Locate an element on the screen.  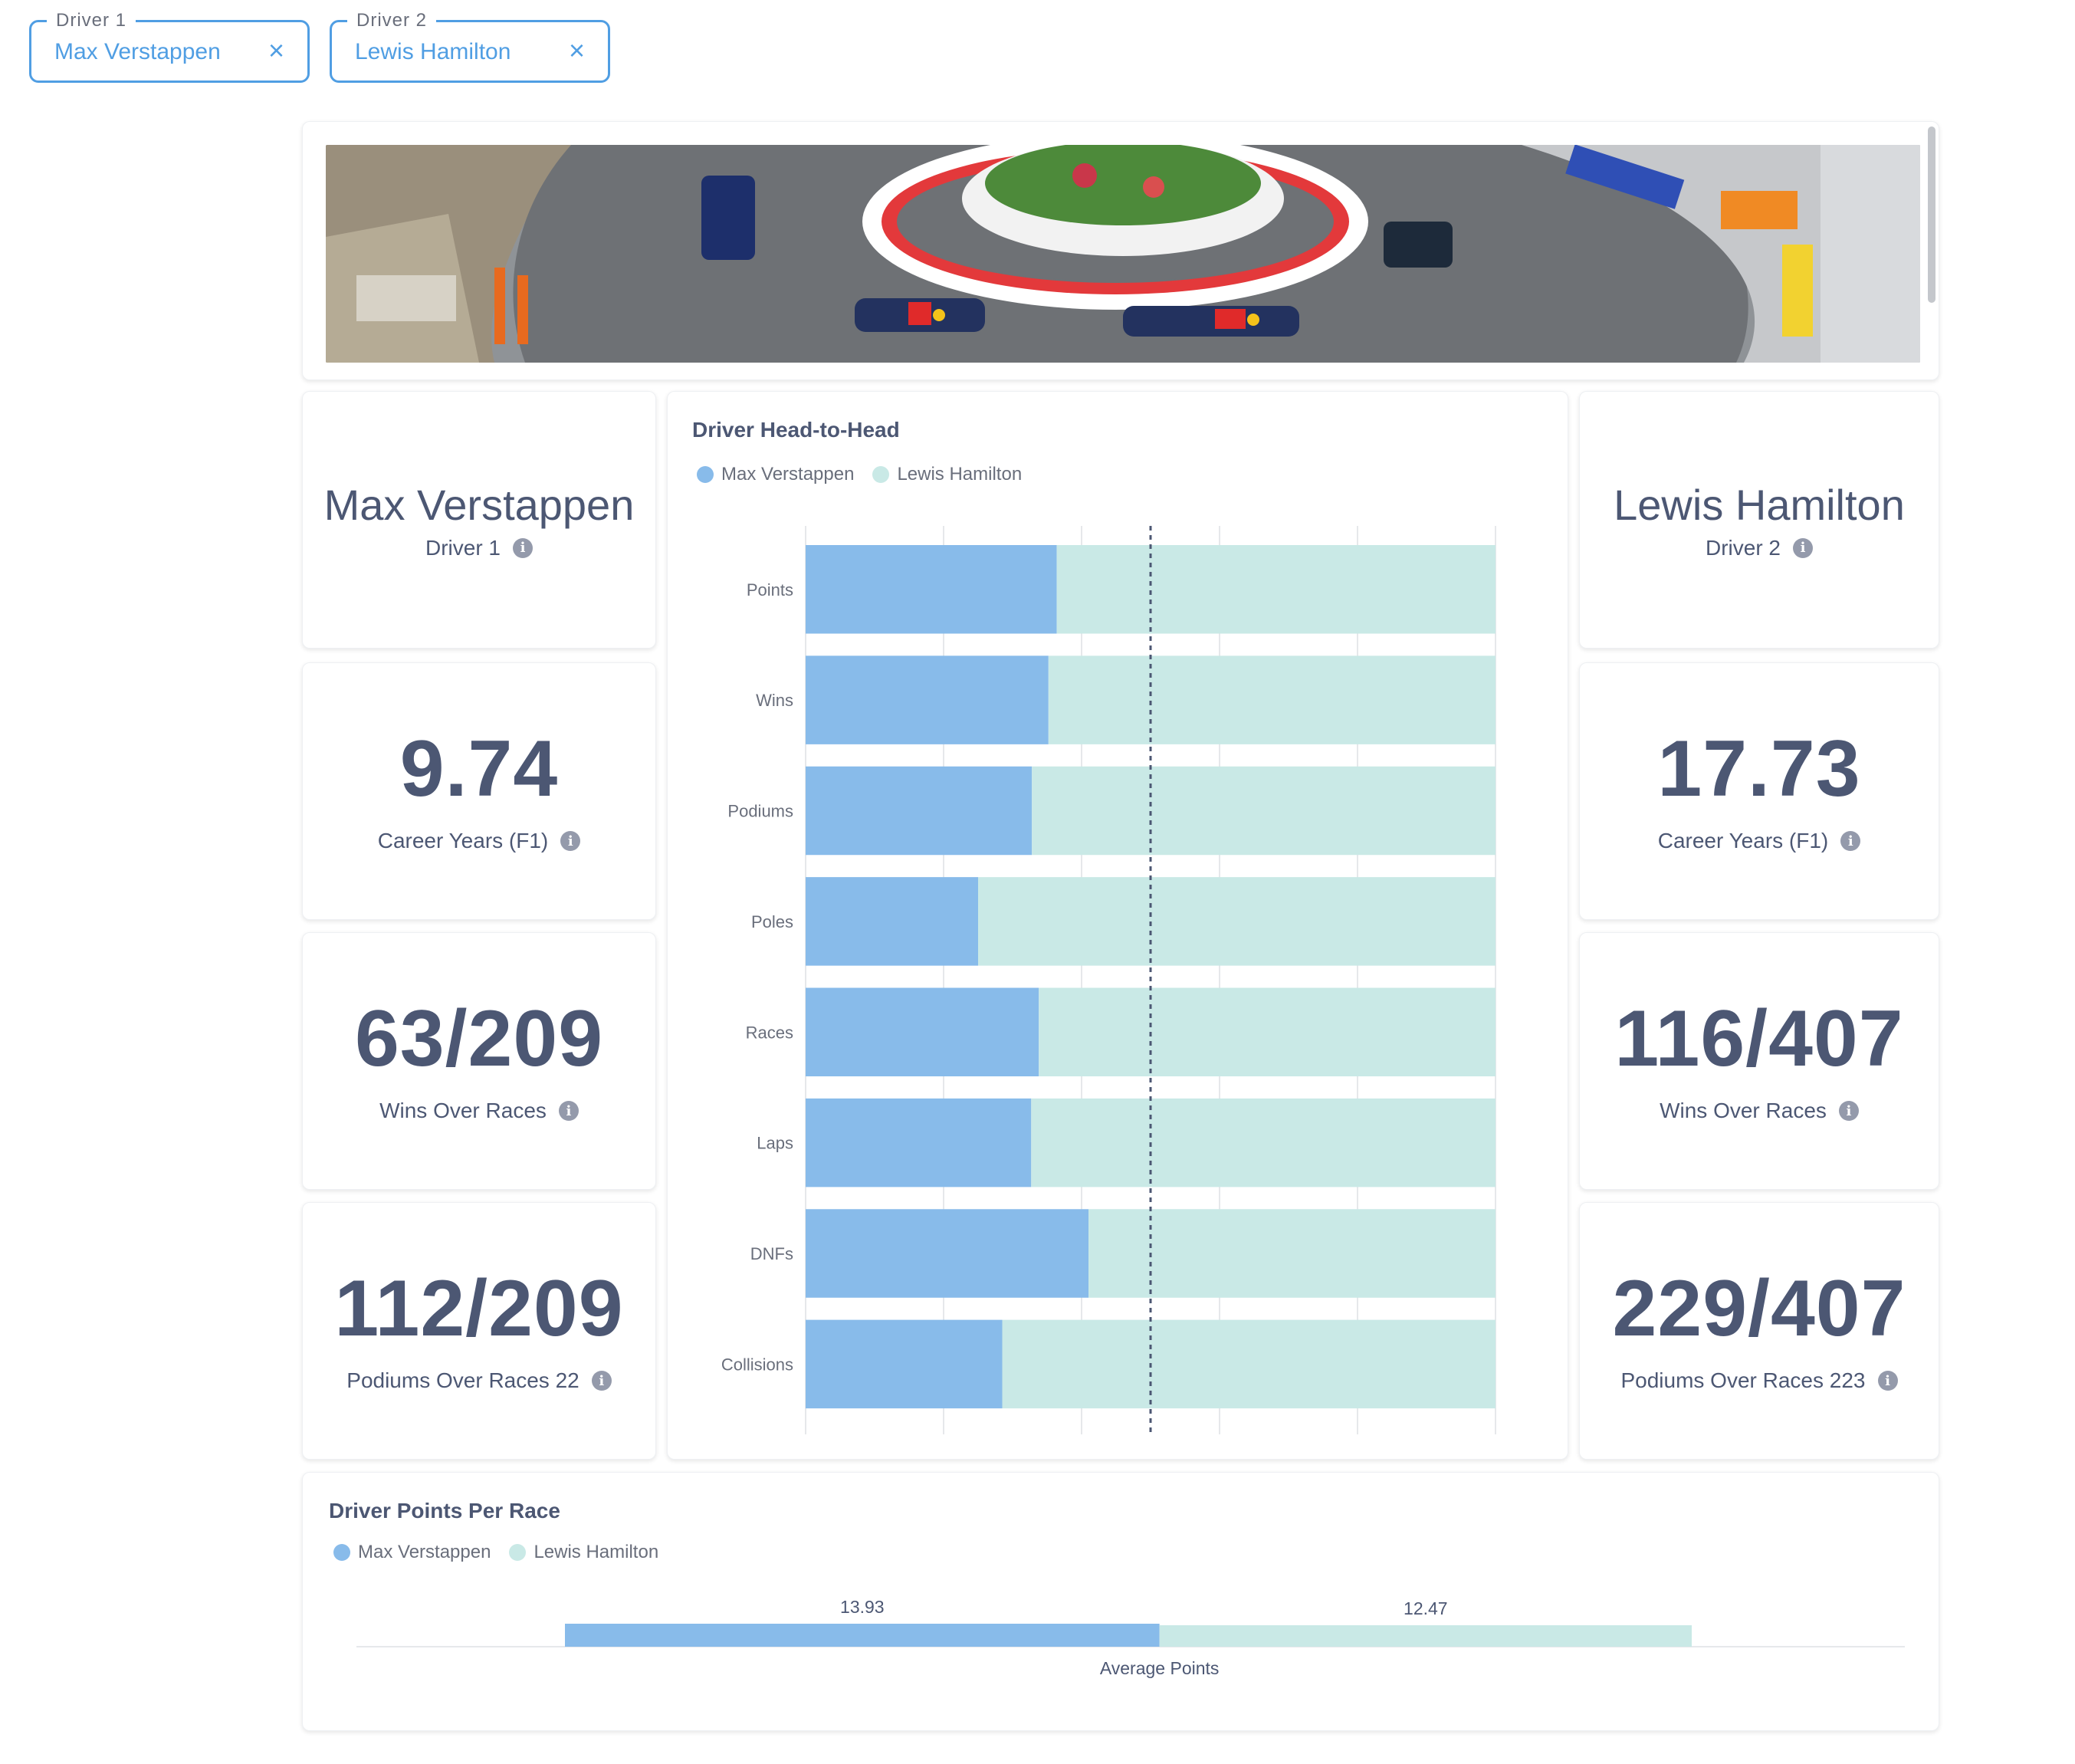
driver-1-podiums-card: 112/209 Podiums Over Races 22 i is located at coordinates (479, 1331).